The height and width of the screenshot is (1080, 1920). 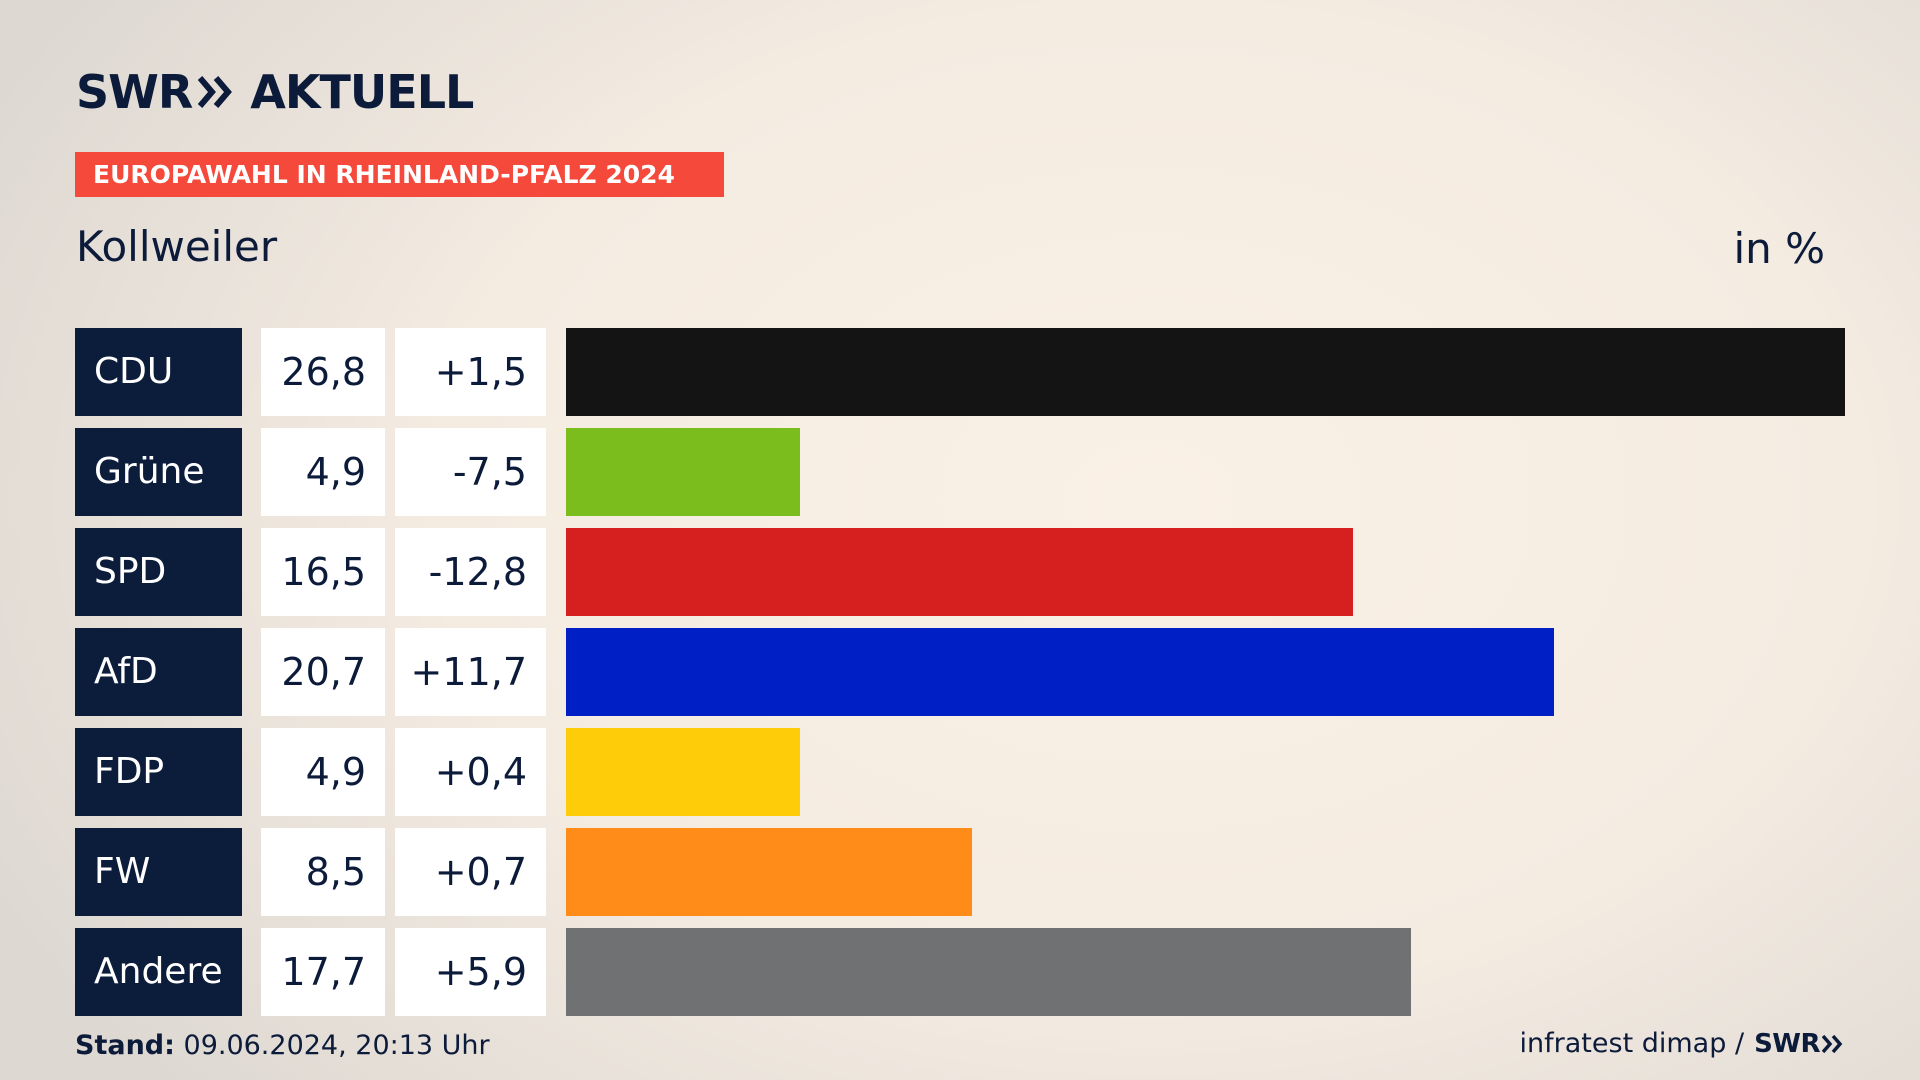 What do you see at coordinates (470, 872) in the screenshot?
I see `party-diff: +0,7` at bounding box center [470, 872].